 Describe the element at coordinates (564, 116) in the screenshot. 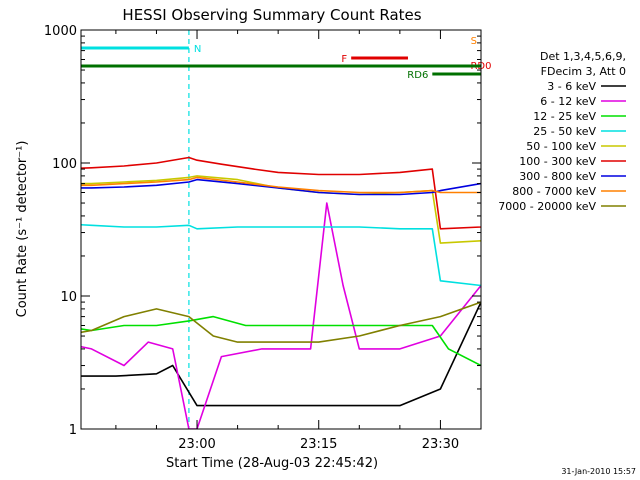

I see `legend-label-2: 12 - 25 keV` at that location.